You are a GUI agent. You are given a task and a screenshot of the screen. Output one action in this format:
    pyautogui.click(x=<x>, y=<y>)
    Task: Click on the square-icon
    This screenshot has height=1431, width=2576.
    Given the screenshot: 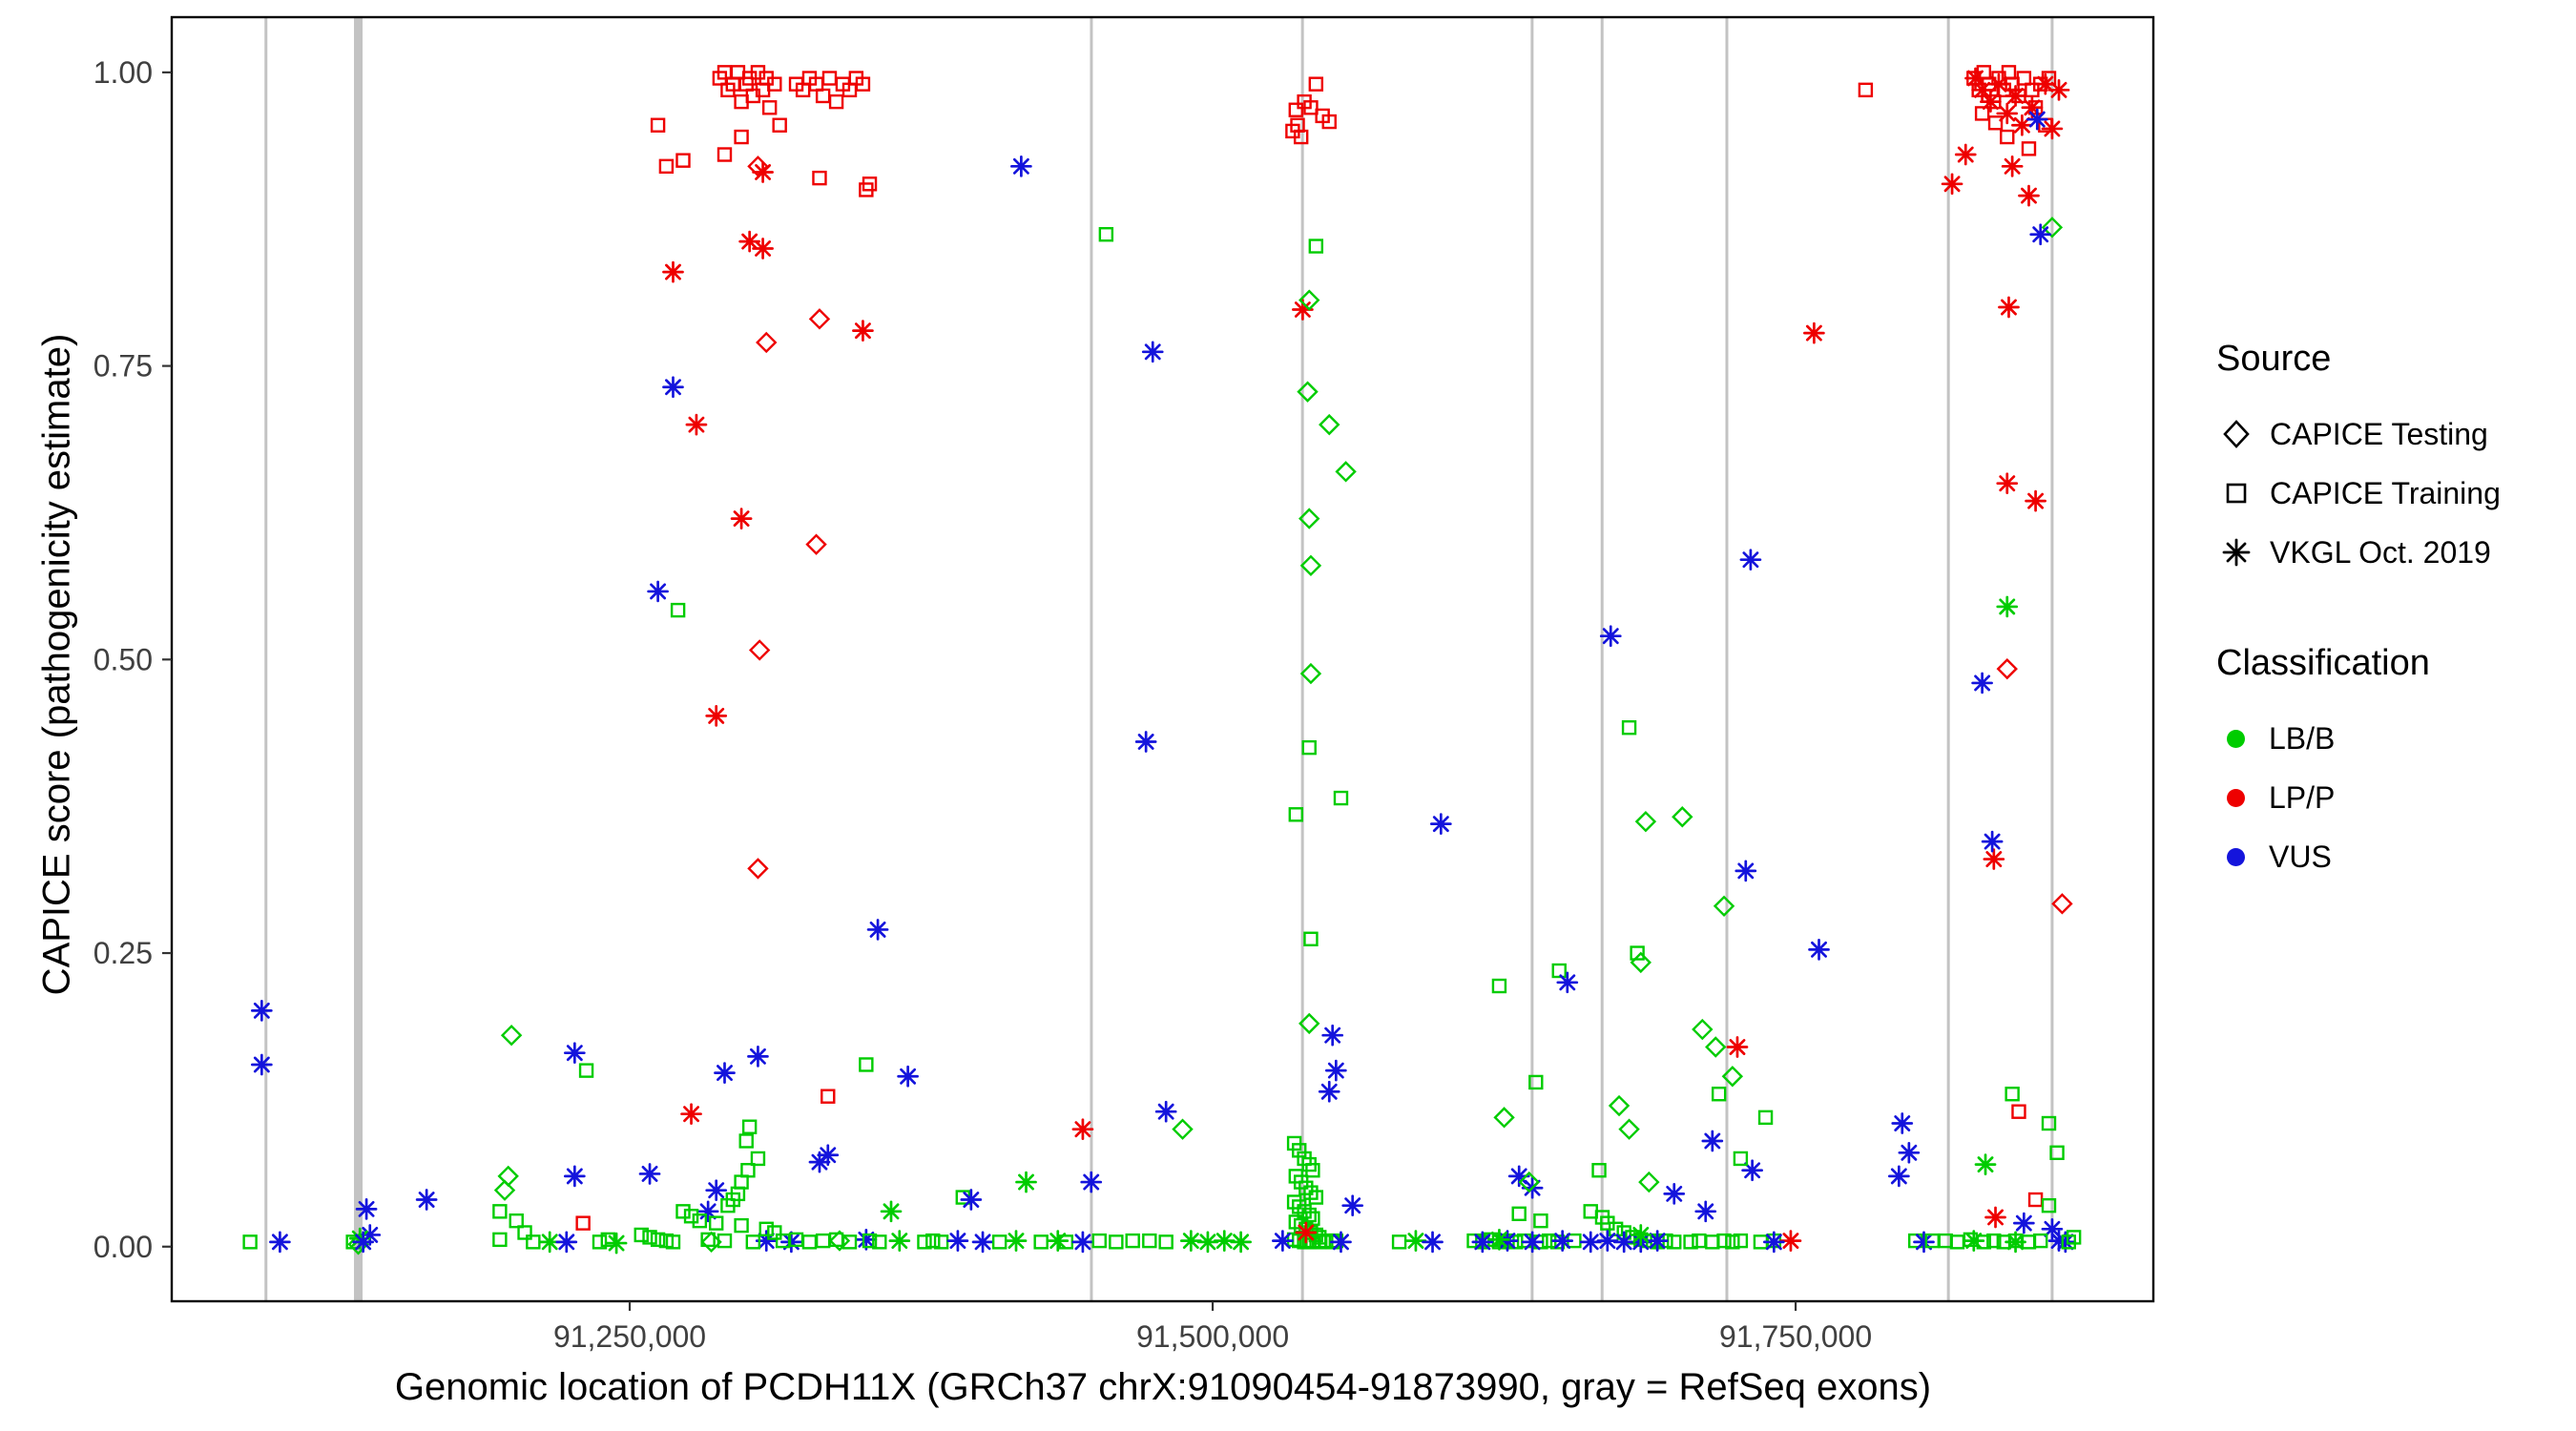 What is the action you would take?
    pyautogui.click(x=2236, y=493)
    